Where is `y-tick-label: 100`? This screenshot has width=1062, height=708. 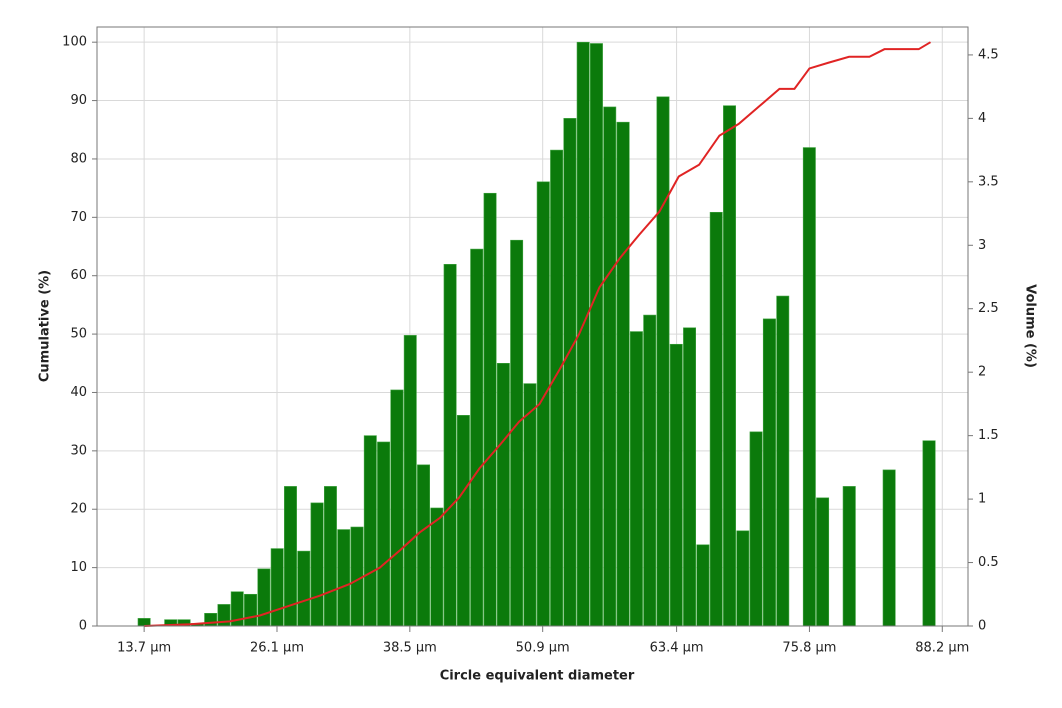
y-tick-label: 100 is located at coordinates (74, 42).